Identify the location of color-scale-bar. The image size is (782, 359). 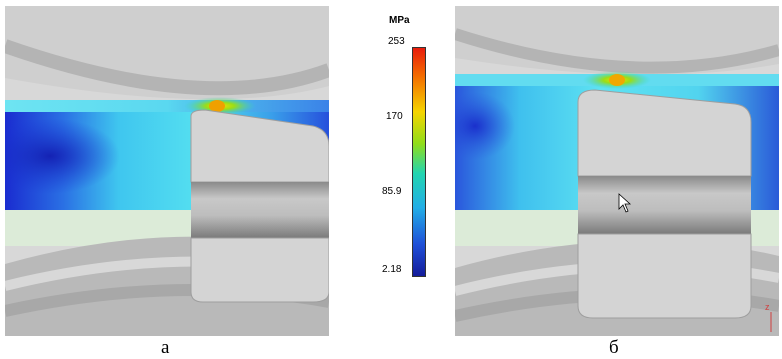
(419, 162).